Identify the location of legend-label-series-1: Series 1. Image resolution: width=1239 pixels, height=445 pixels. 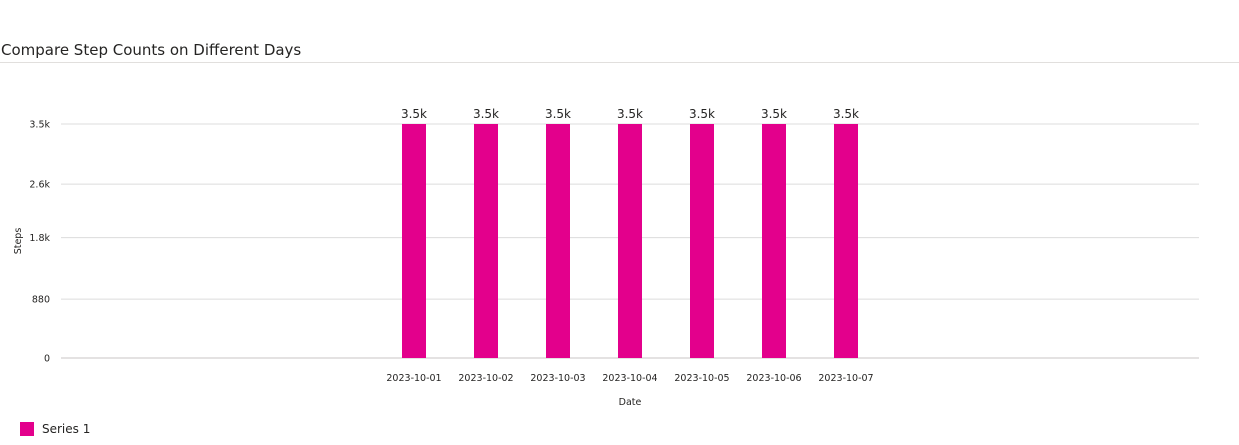
(66, 429).